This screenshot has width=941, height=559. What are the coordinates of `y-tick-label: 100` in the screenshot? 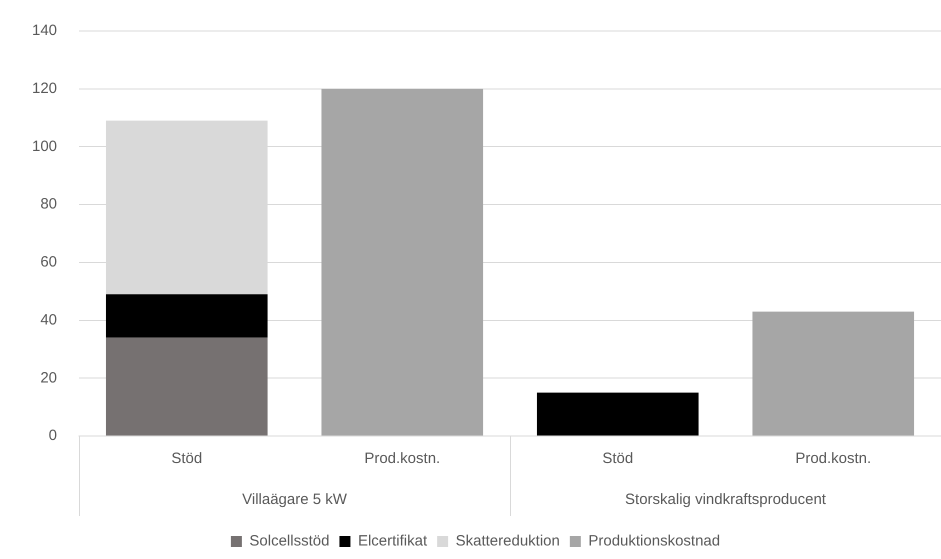 It's located at (45, 146).